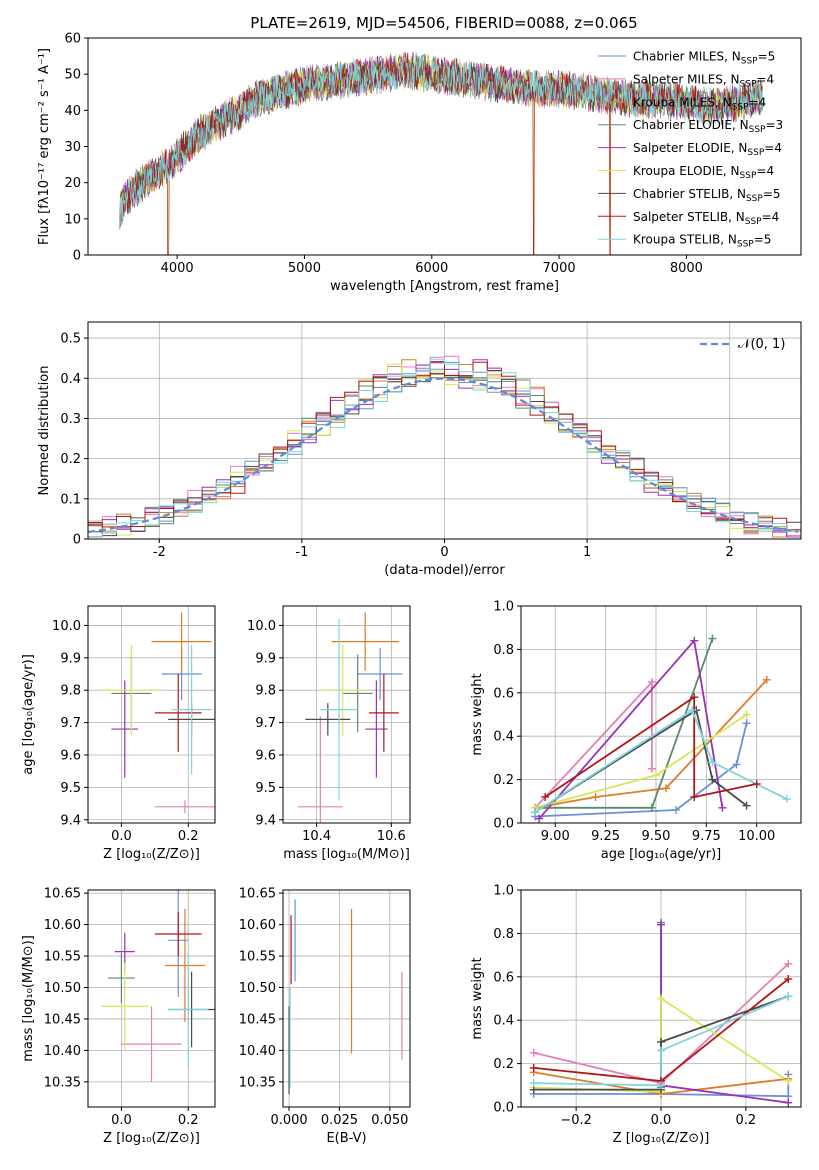  I want to click on mw-z-xlabel: Z [log₁₀(Z/Z⊙)], so click(661, 1138).